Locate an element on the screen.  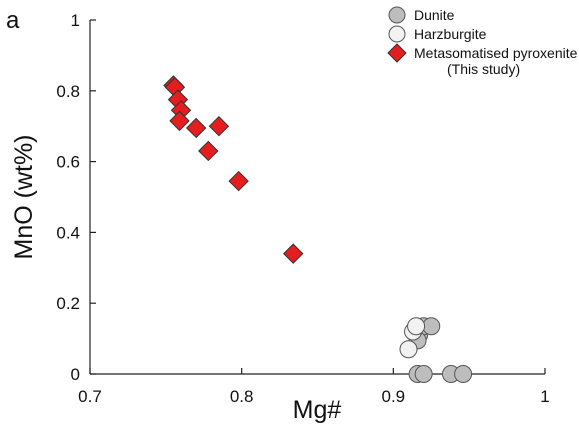
x-axis-title: Mg# is located at coordinates (317, 410).